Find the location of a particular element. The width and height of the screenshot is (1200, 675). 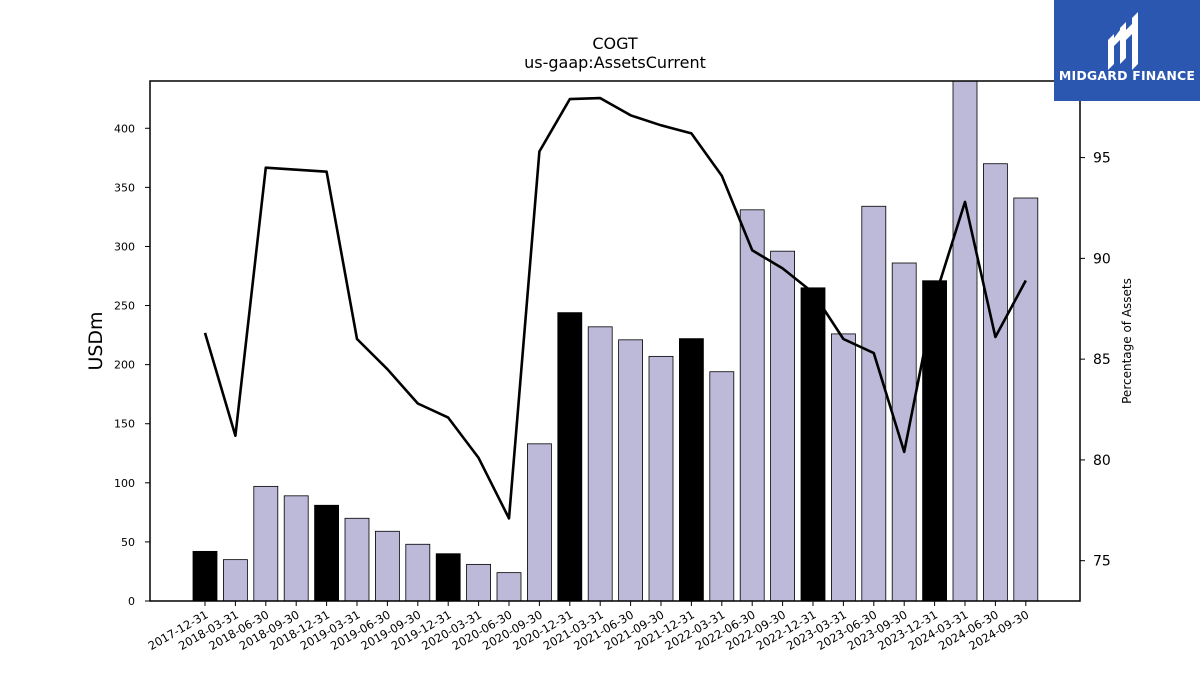

y2-axis-label: Percentage of Assets is located at coordinates (1127, 341).